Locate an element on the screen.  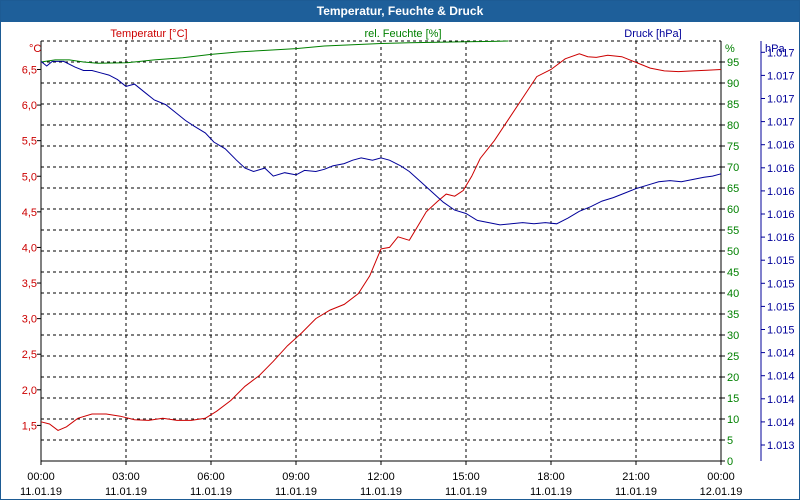
temperature-tick-label: 3,0 is located at coordinates (29, 320).